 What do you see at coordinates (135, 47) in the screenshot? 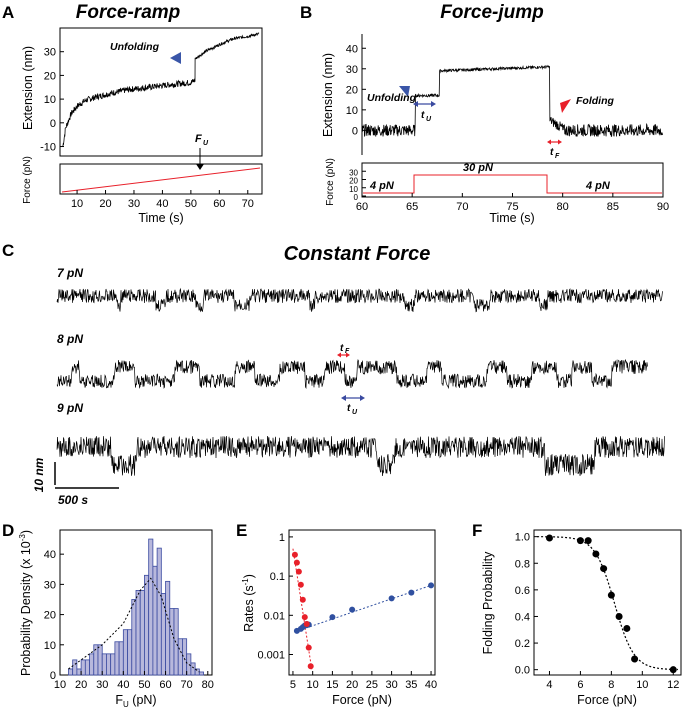
I see `panel-a-unfolding-label: Unfolding` at bounding box center [135, 47].